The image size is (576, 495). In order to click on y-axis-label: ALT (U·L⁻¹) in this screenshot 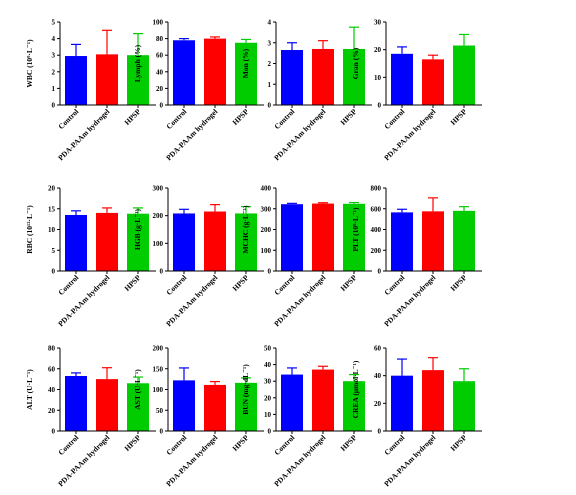, I will do `click(29, 389)`.